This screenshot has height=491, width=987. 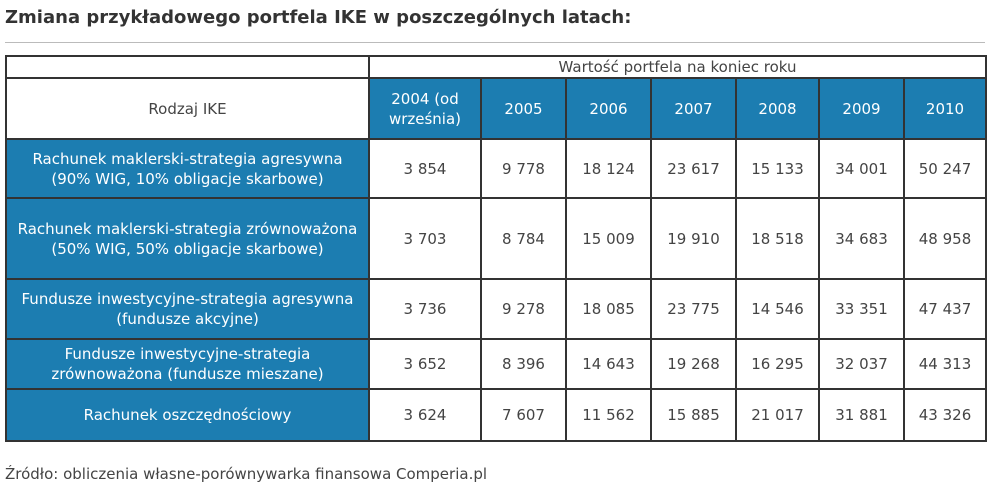 I want to click on cell: 14 643, so click(x=608, y=364).